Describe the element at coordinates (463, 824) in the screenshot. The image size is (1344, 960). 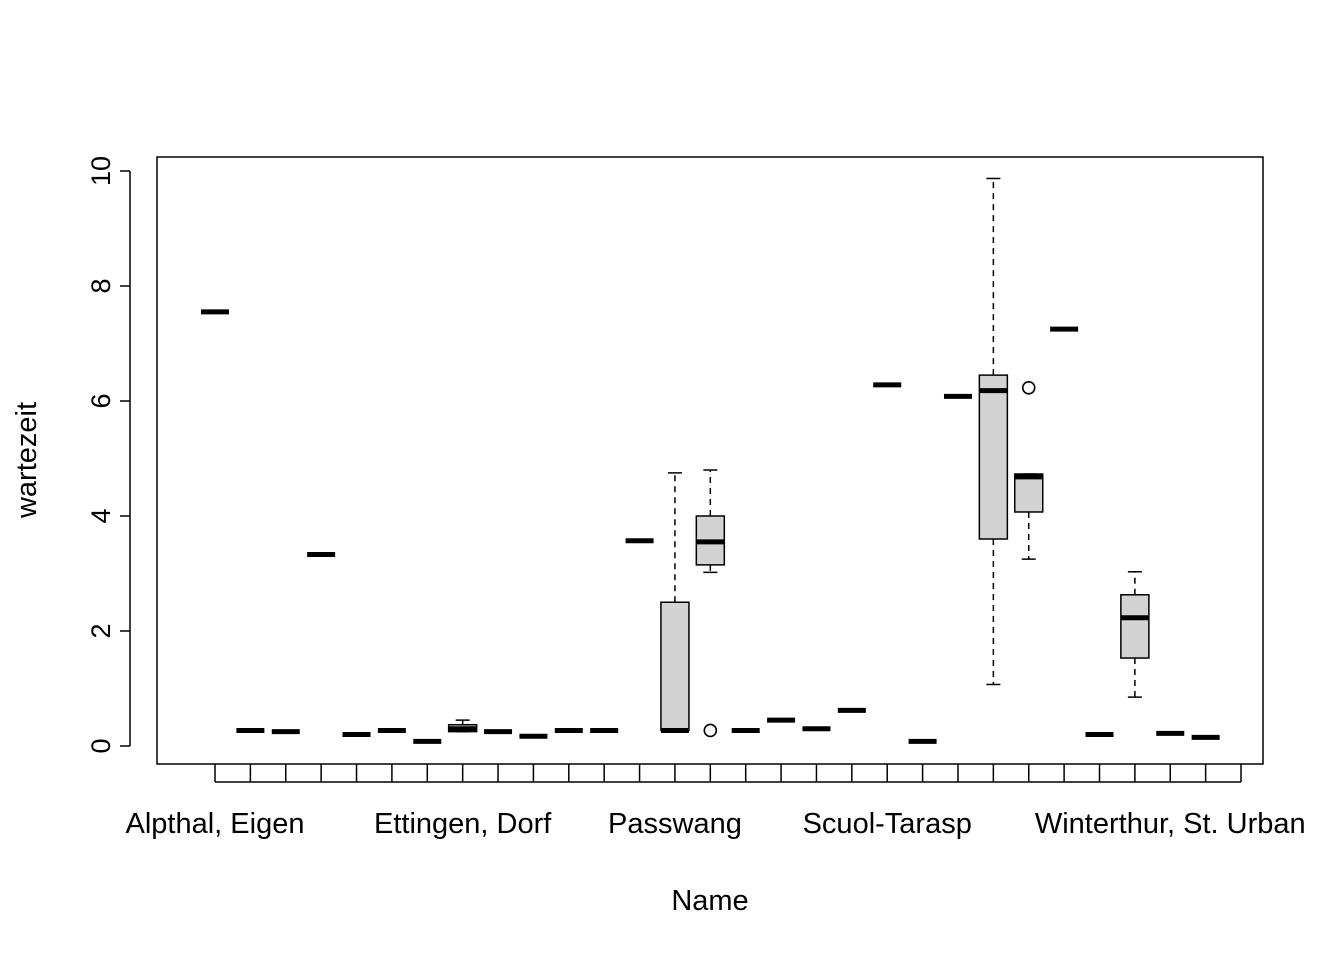
I see `x-tick-label: Ettingen, Dorf` at that location.